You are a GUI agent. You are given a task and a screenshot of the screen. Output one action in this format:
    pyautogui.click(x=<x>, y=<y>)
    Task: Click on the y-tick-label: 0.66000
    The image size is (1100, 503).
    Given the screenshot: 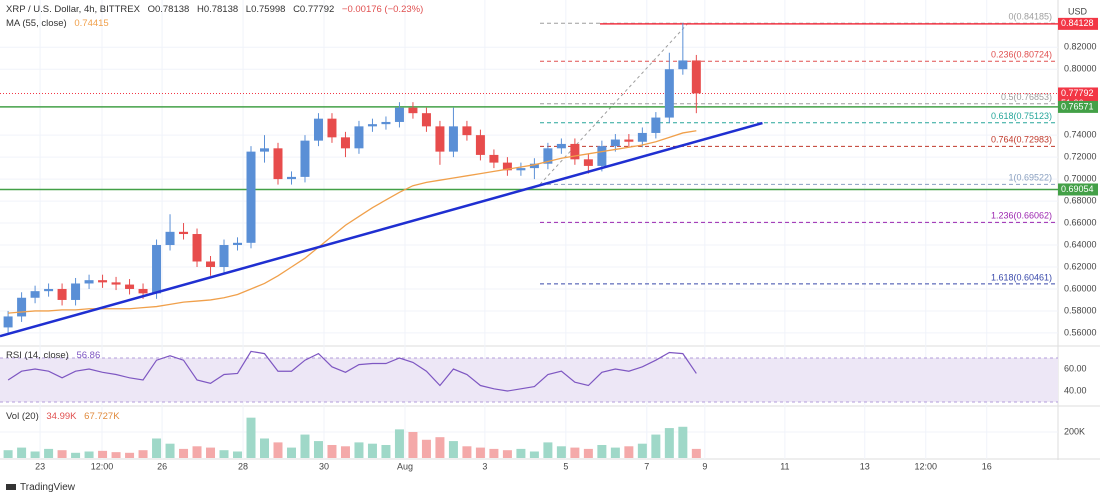 What is the action you would take?
    pyautogui.click(x=1080, y=222)
    